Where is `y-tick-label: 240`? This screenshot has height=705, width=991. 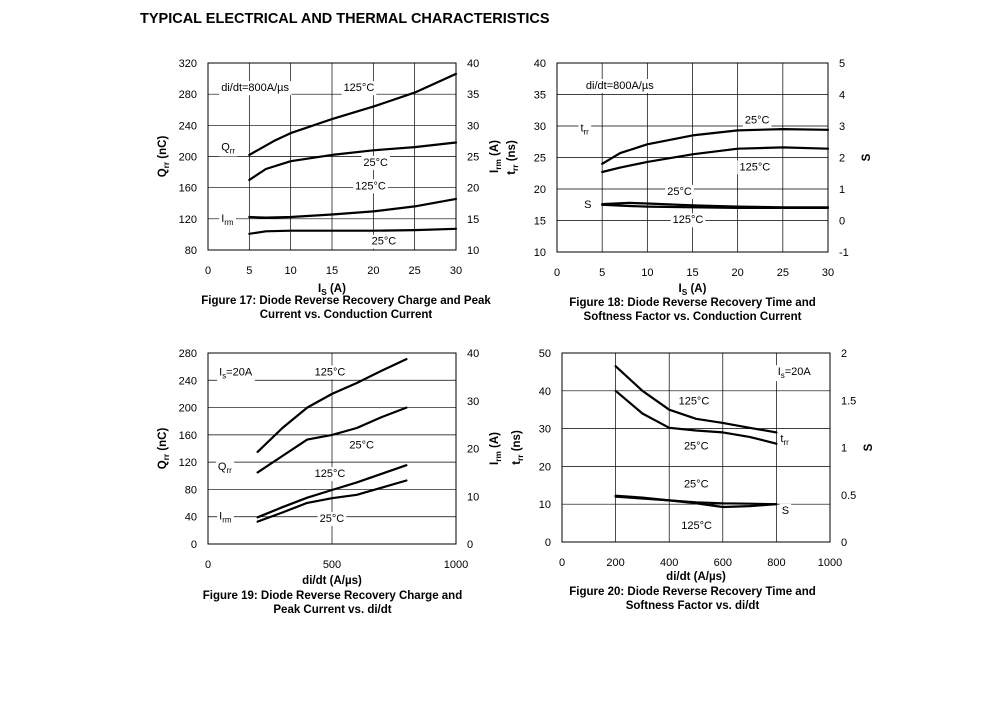 y-tick-label: 240 is located at coordinates (188, 381).